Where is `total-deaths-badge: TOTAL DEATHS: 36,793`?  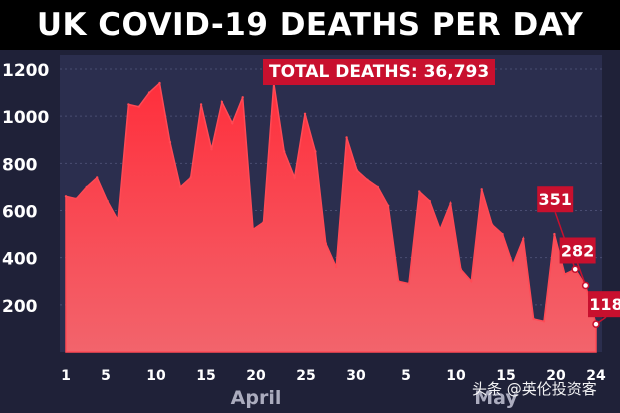
total-deaths-badge: TOTAL DEATHS: 36,793 is located at coordinates (379, 72).